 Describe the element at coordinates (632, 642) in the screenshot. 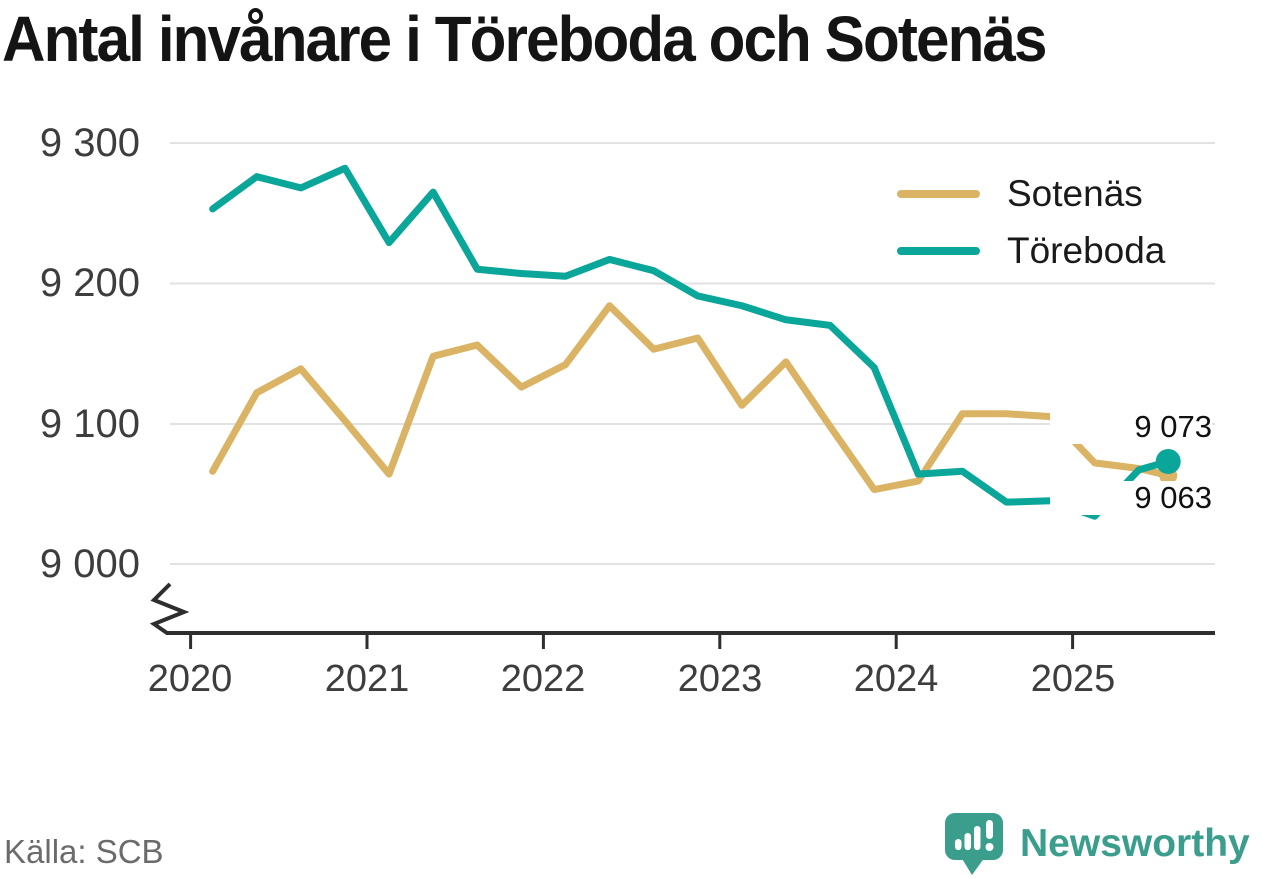

I see `axis-ticks` at that location.